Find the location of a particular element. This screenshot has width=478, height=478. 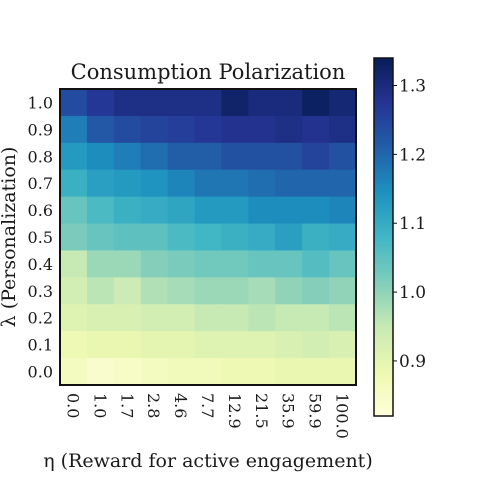

y-tick-label: 0.7 is located at coordinates (40, 183).